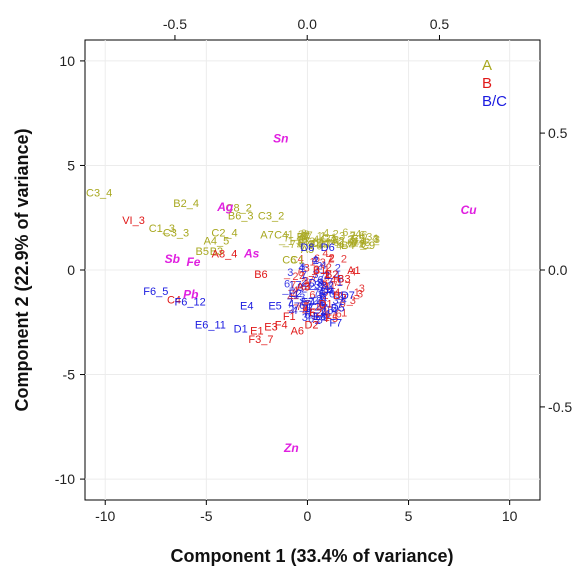  What do you see at coordinates (202, 252) in the screenshot?
I see `point-label: B5` at bounding box center [202, 252].